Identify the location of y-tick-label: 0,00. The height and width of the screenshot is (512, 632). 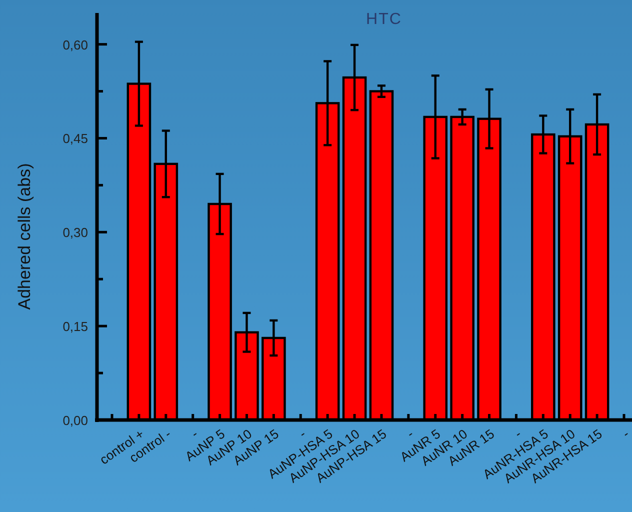
(75, 420).